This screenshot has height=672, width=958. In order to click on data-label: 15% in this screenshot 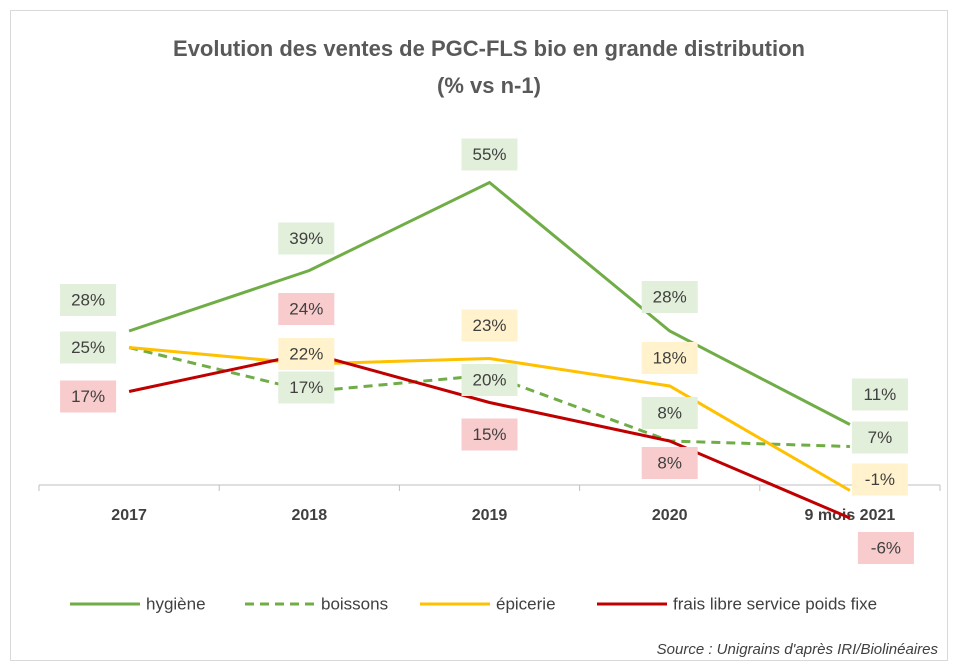, I will do `click(489, 434)`.